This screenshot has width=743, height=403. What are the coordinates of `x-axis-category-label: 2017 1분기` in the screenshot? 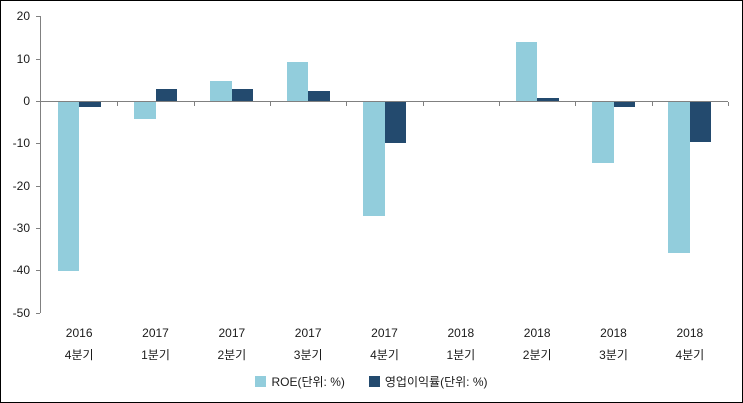 It's located at (156, 344).